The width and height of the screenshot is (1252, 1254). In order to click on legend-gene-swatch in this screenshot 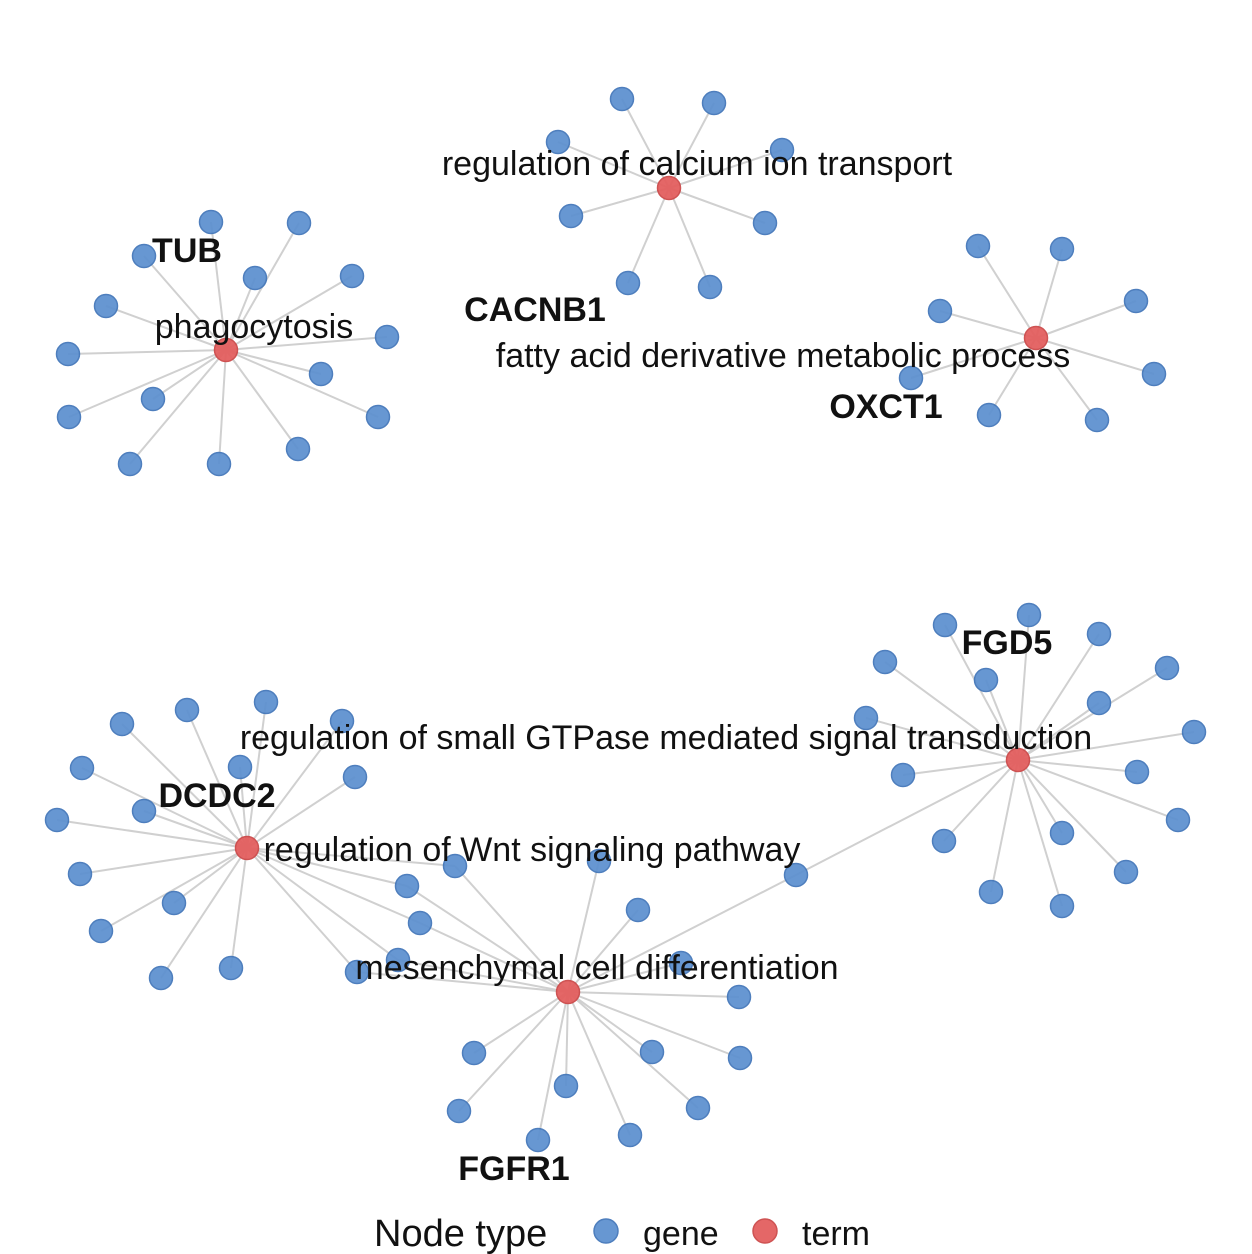, I will do `click(606, 1231)`.